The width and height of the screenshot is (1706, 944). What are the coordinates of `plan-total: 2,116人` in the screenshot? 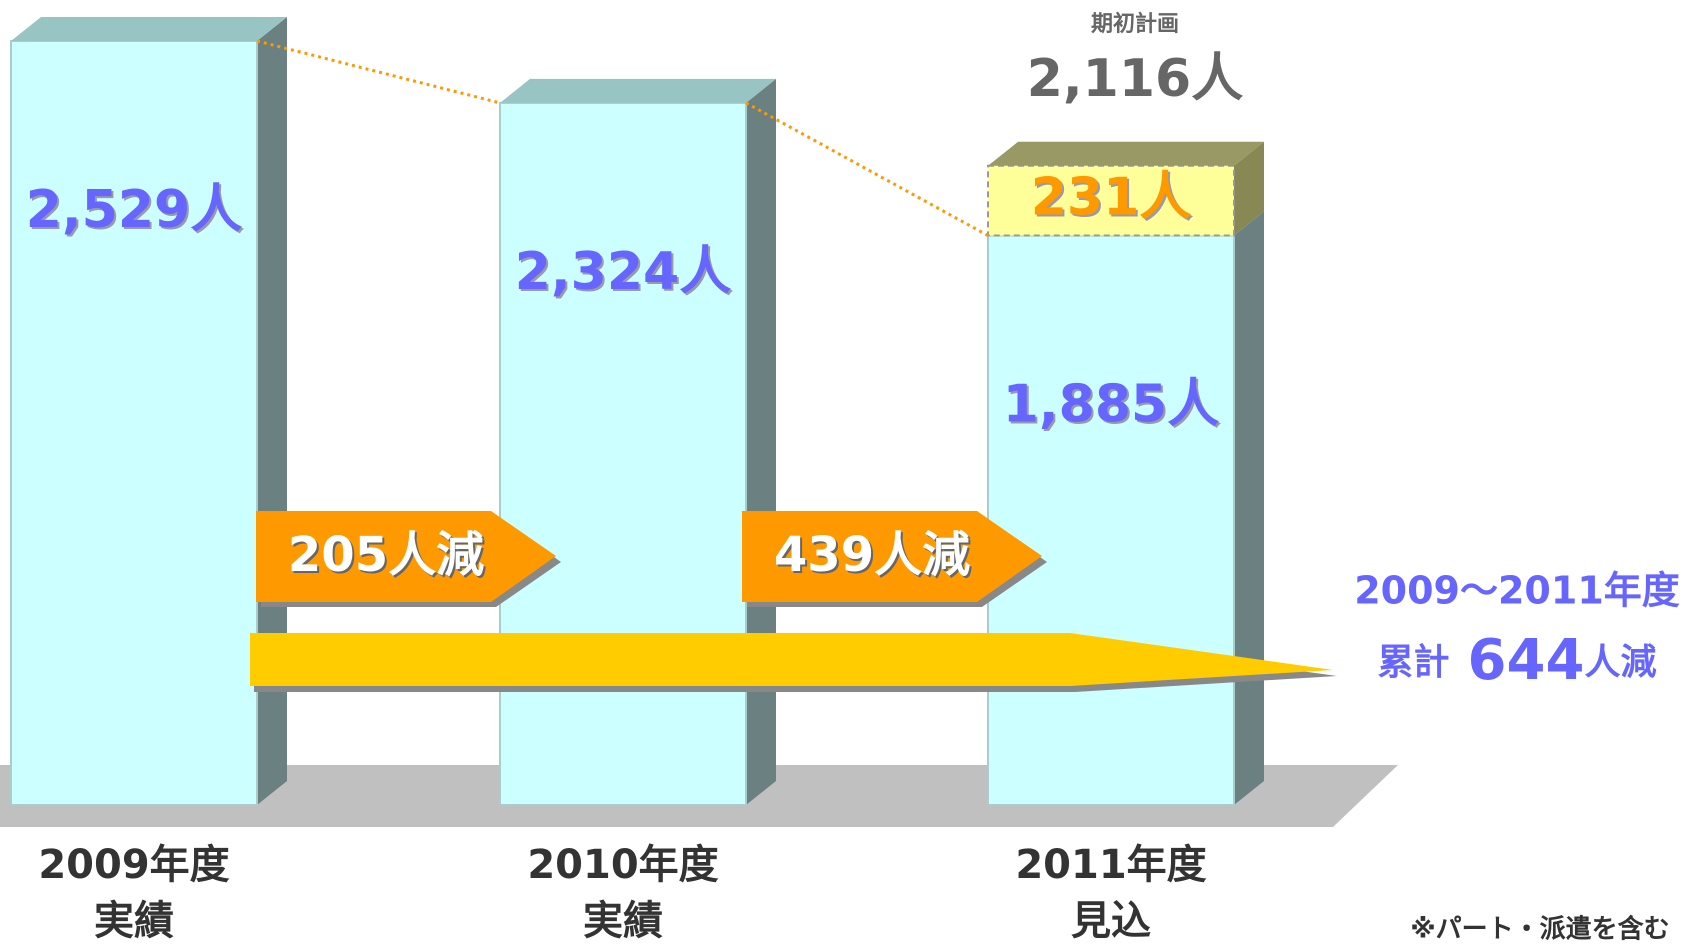 It's located at (1135, 79).